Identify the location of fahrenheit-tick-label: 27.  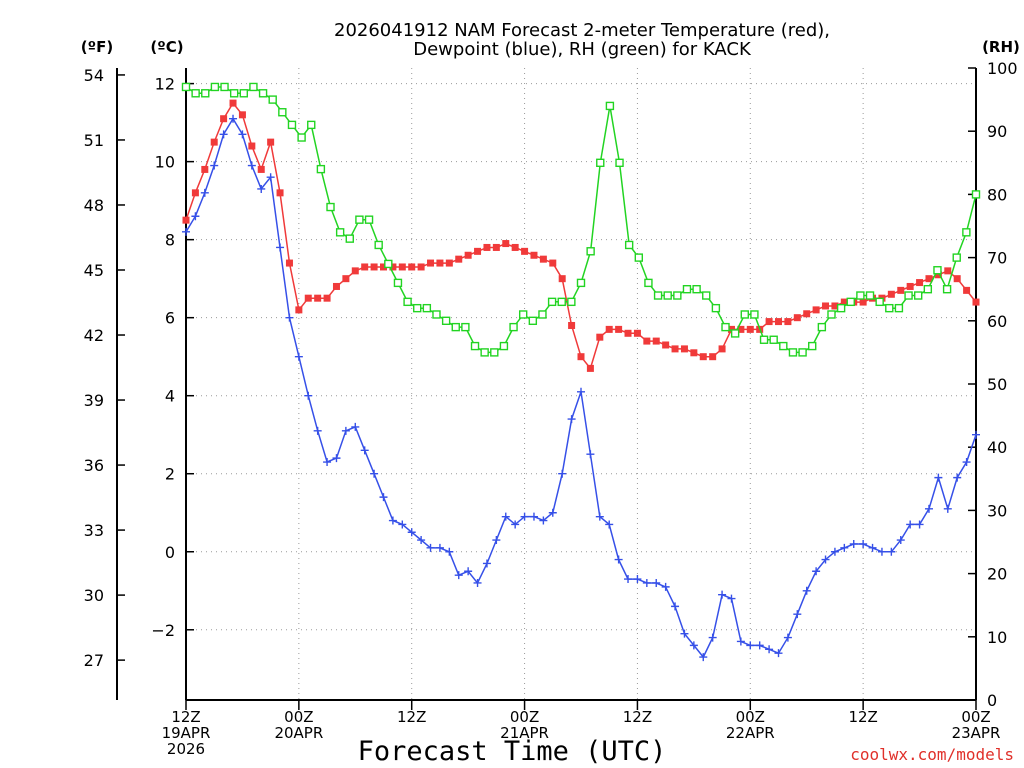
(94, 660).